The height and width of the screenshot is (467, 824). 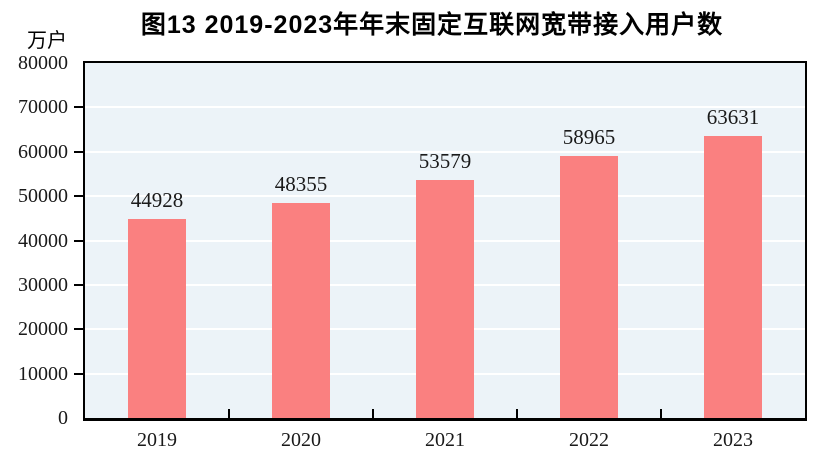 What do you see at coordinates (589, 287) in the screenshot?
I see `bar-2022` at bounding box center [589, 287].